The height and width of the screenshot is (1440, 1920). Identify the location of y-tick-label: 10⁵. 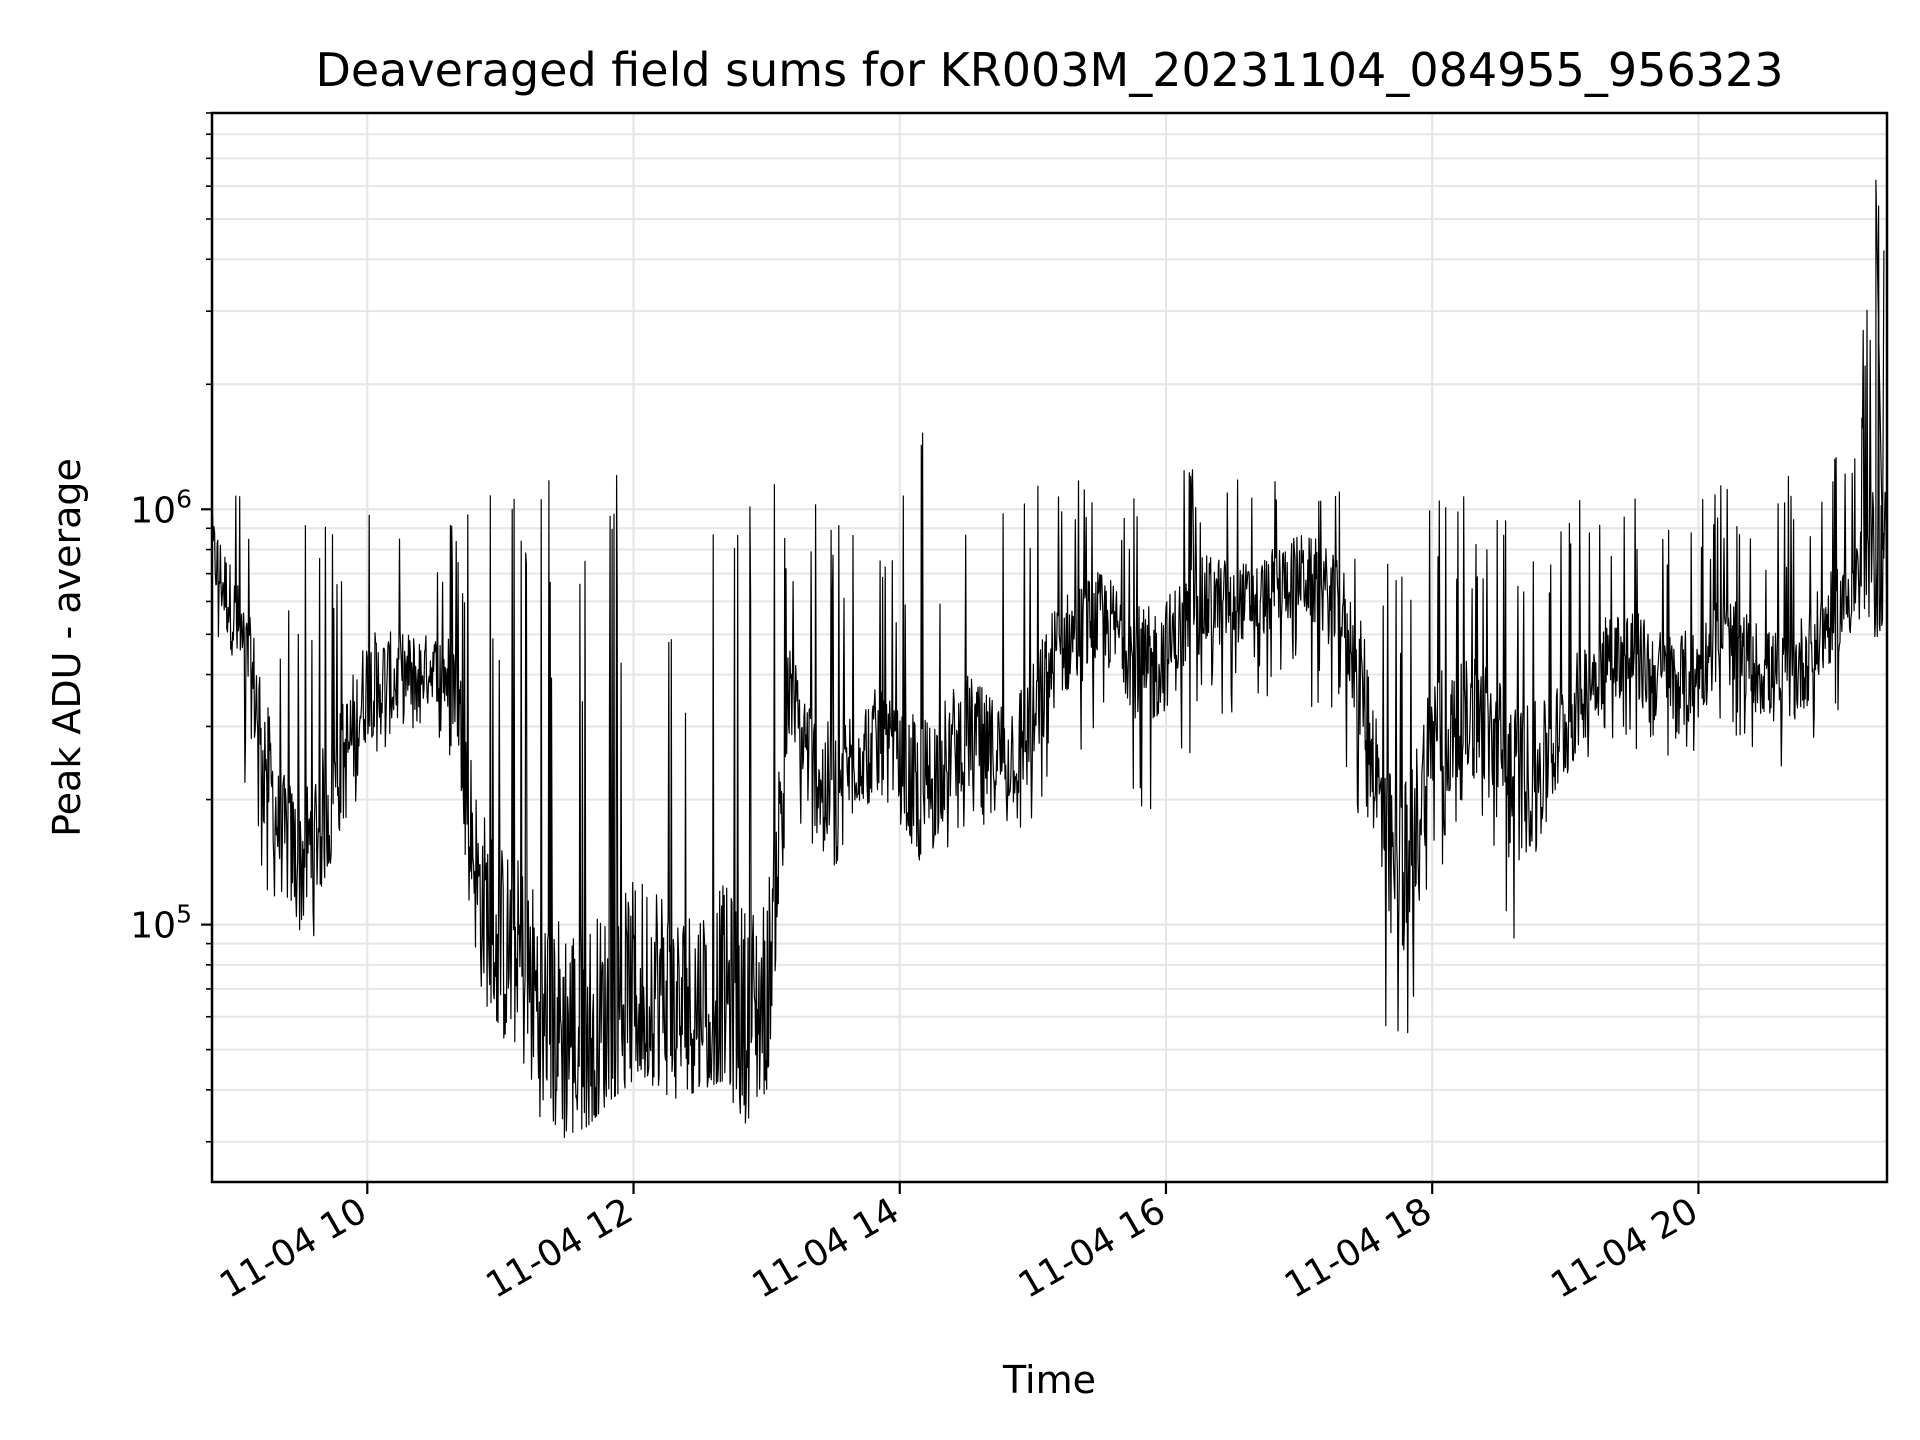
(161, 923).